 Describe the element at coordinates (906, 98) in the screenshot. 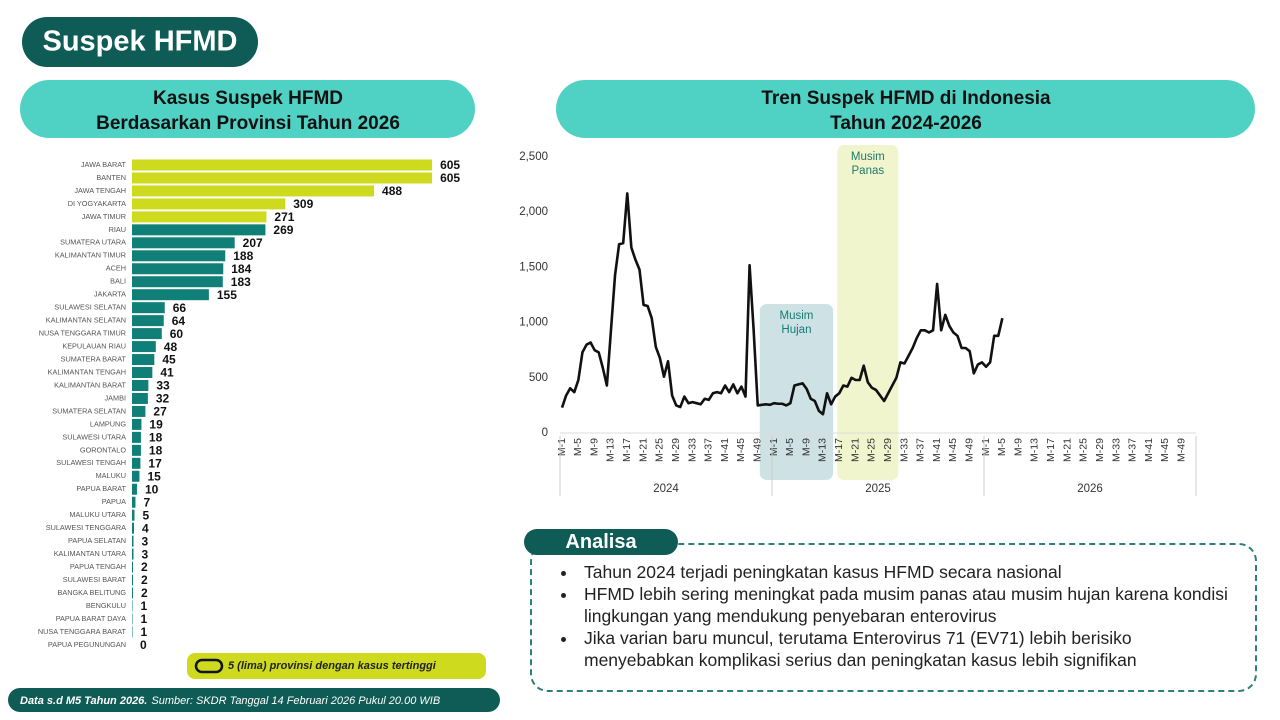

I see `line-title: Tren Suspek HFMD di Indonesia` at that location.